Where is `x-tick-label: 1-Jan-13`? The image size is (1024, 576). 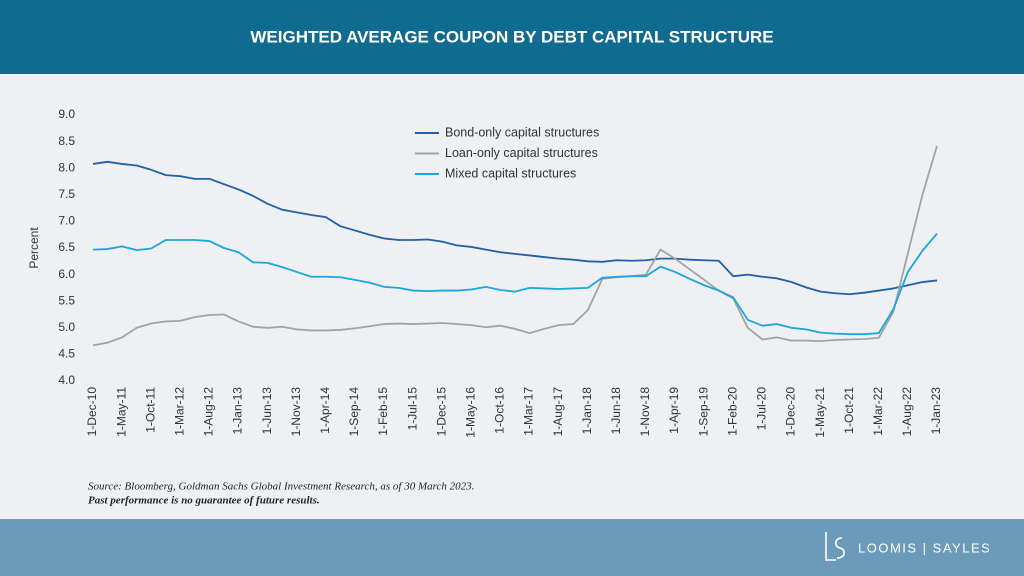 x-tick-label: 1-Jan-13 is located at coordinates (238, 411).